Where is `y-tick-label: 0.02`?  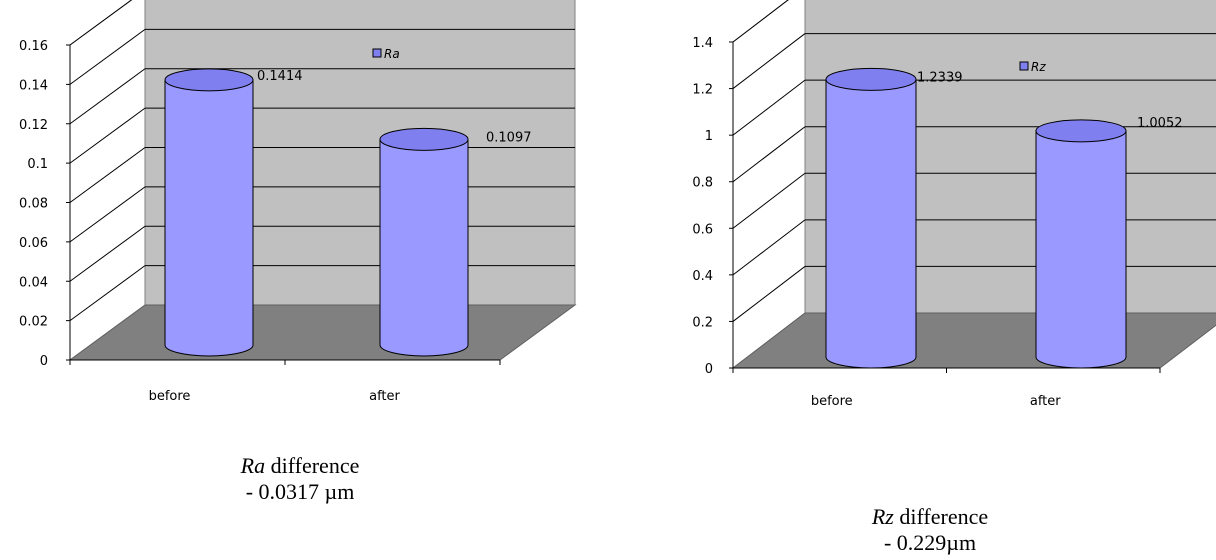
y-tick-label: 0.02 is located at coordinates (33, 322).